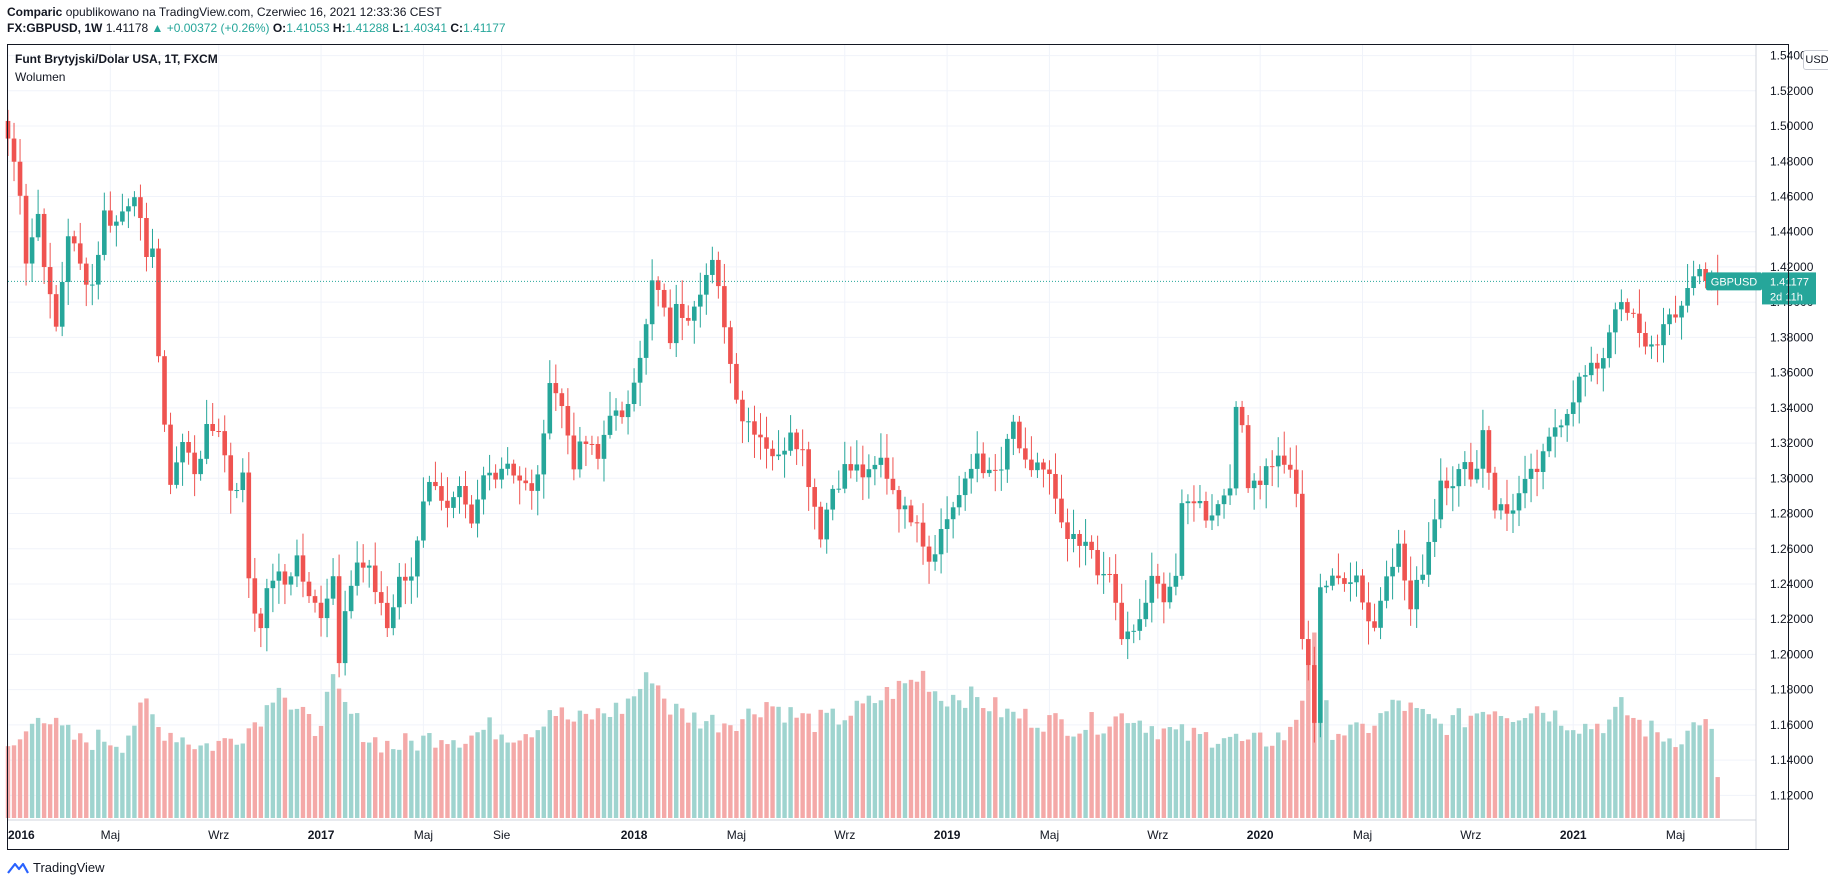 This screenshot has height=887, width=1828. What do you see at coordinates (35, 12) in the screenshot?
I see `author-name: Comparic` at bounding box center [35, 12].